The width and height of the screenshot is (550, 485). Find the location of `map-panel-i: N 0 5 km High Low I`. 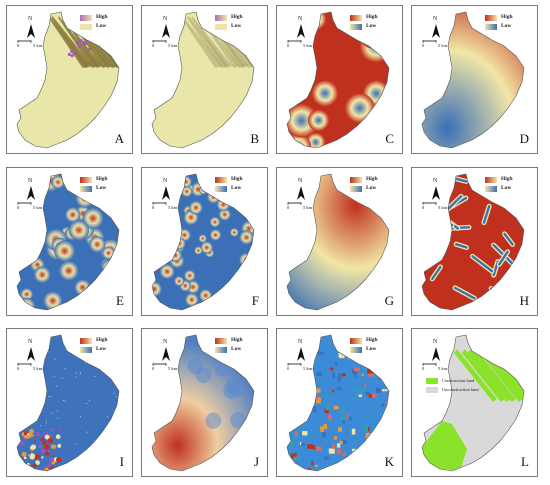

map-panel-i: N 0 5 km High Low I is located at coordinates (69, 402).